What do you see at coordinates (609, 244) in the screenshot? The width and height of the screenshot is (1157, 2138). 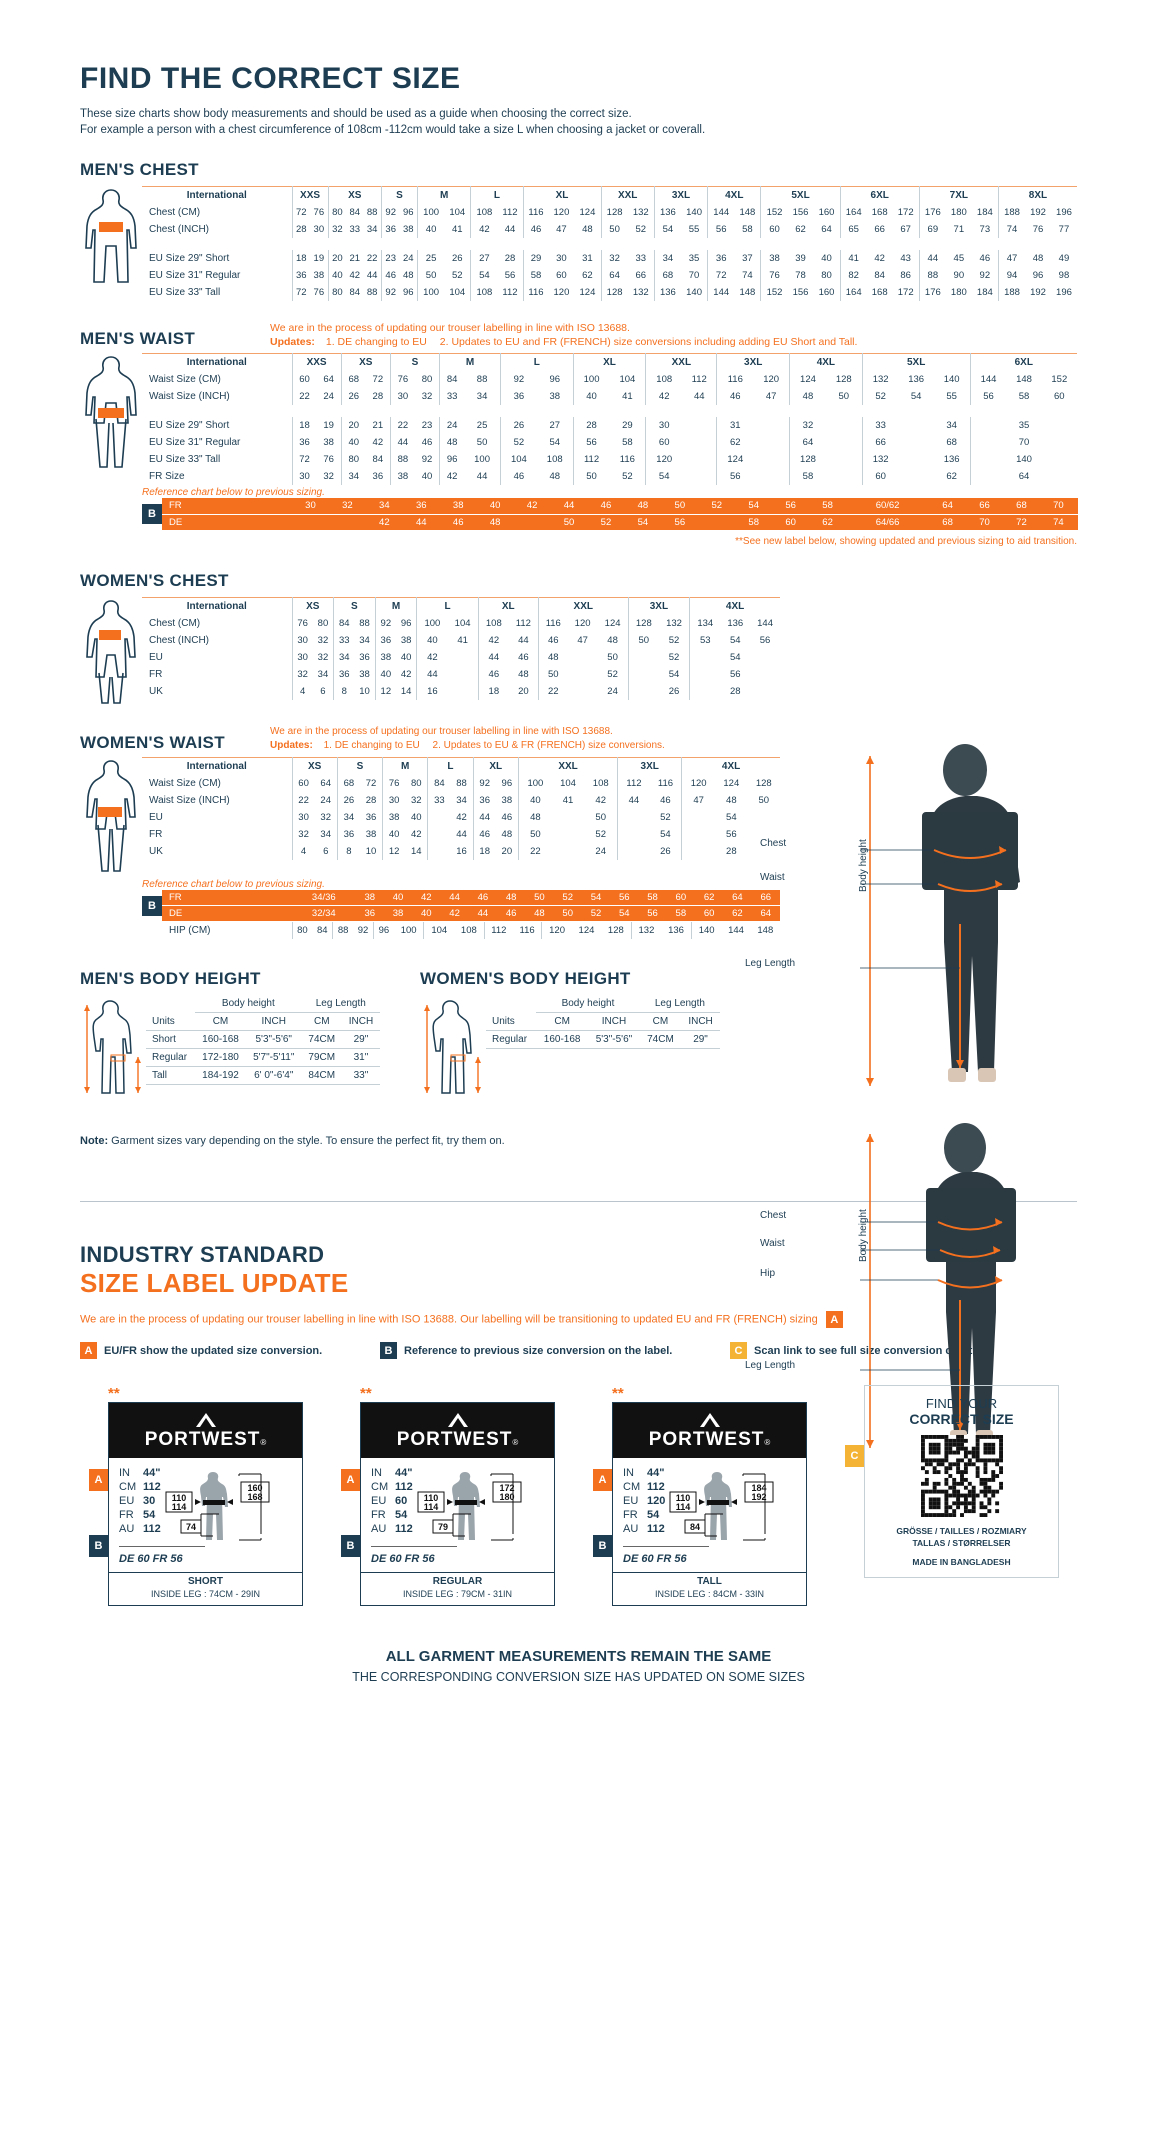 I see `spacer-row` at bounding box center [609, 244].